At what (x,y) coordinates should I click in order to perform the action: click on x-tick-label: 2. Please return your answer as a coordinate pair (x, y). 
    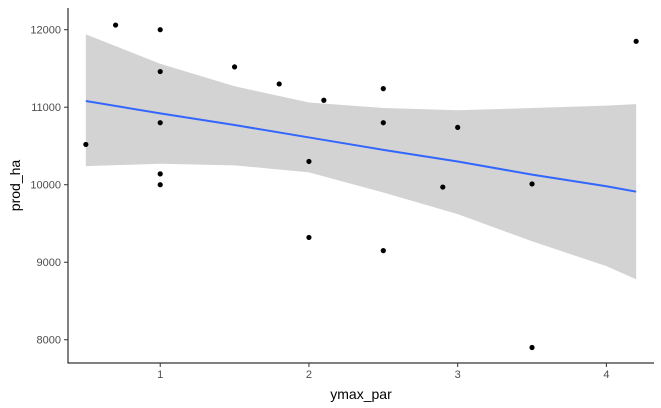
    Looking at the image, I should click on (309, 375).